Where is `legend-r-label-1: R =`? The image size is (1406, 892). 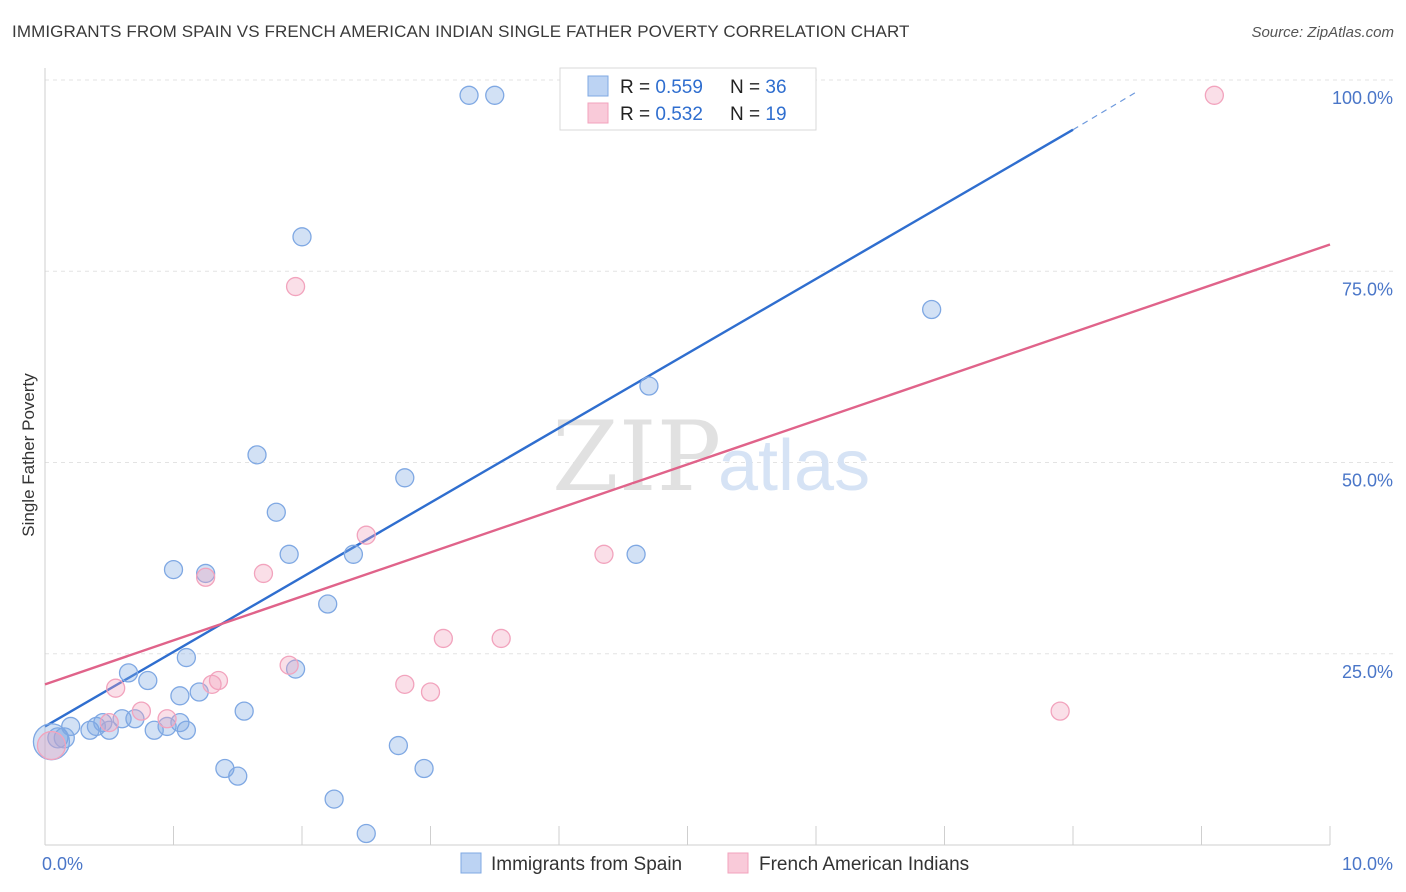 legend-r-label-1: R = is located at coordinates (637, 87).